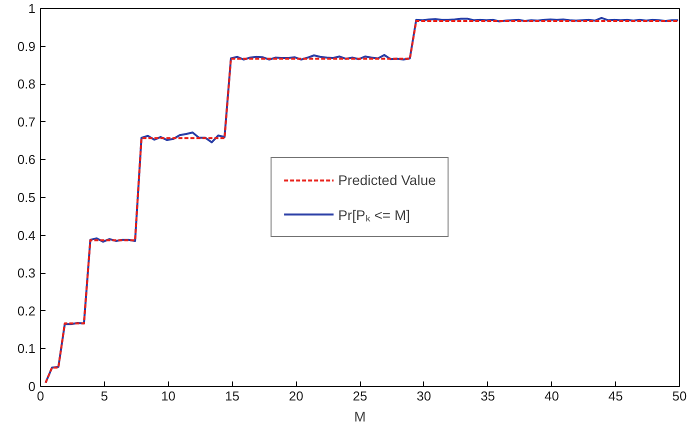  Describe the element at coordinates (551, 396) in the screenshot. I see `x-tick-label: 40` at that location.